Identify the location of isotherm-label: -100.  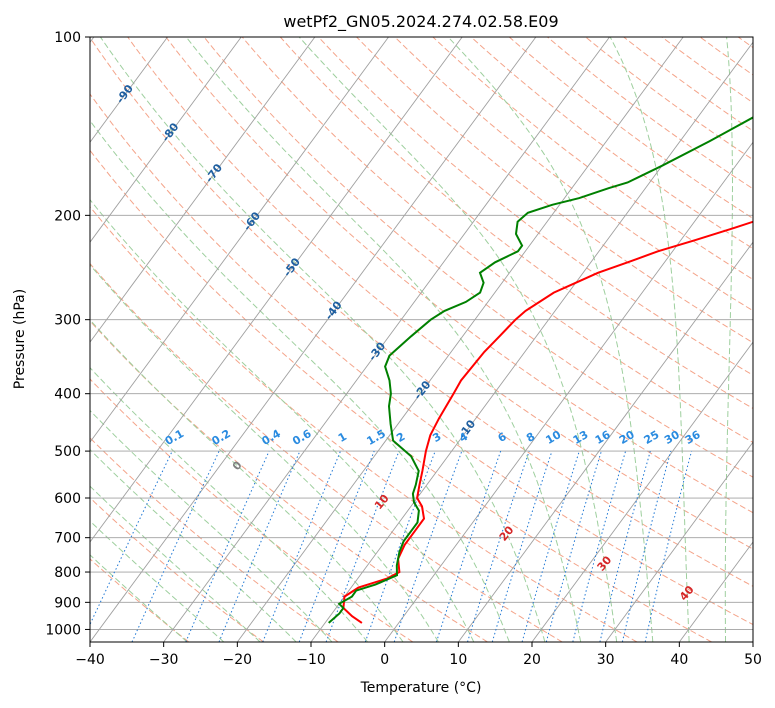
(75, 61).